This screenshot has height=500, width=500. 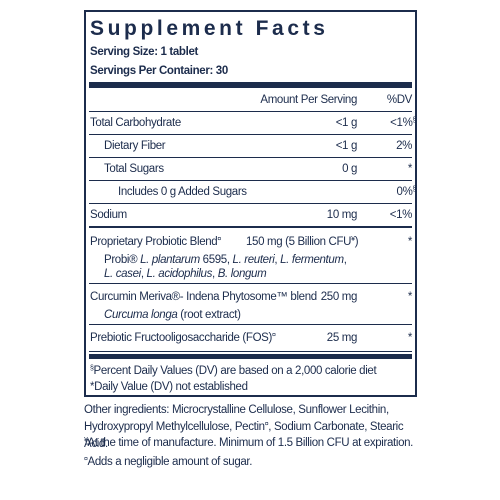 I want to click on text: *Daily Value (DV) not established, so click(x=169, y=387).